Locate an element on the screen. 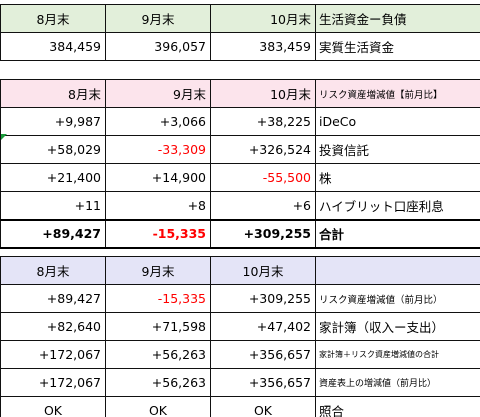 The image size is (480, 417). cell: 396,057 is located at coordinates (158, 46).